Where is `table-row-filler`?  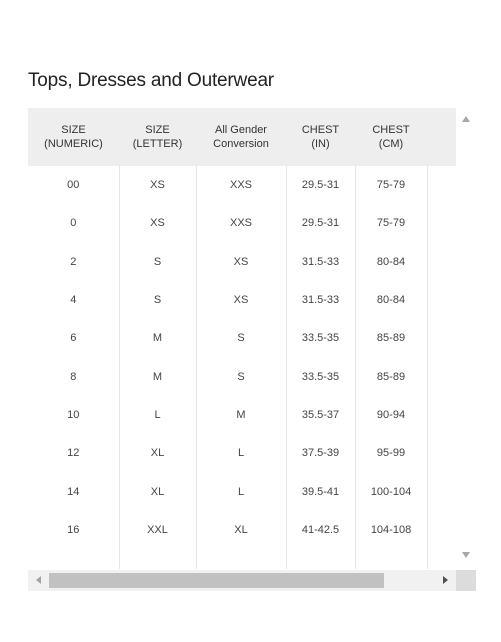
table-row-filler is located at coordinates (242, 558).